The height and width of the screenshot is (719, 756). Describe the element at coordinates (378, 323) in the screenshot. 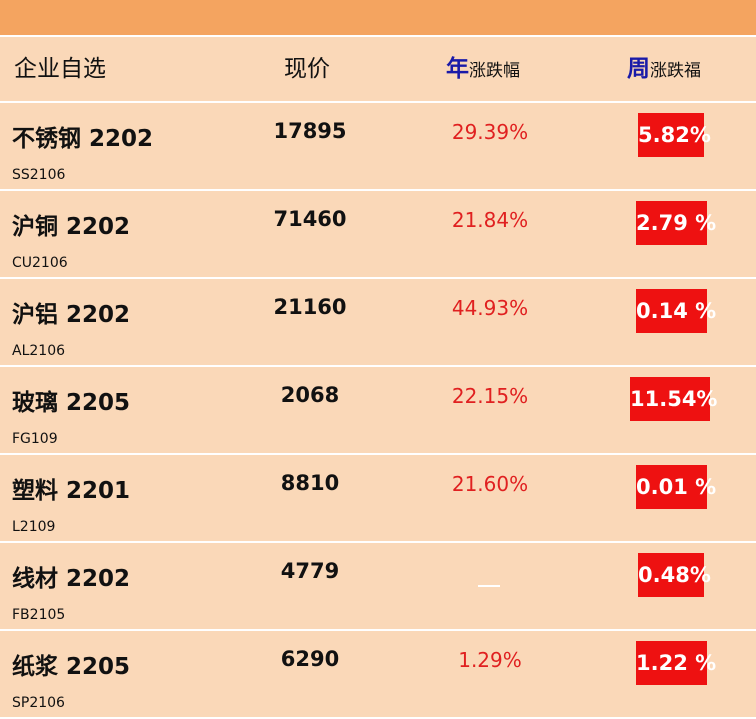

I see `table-row: 沪铝 2202 AL2106 21160 44.93% 0.14 %` at that location.